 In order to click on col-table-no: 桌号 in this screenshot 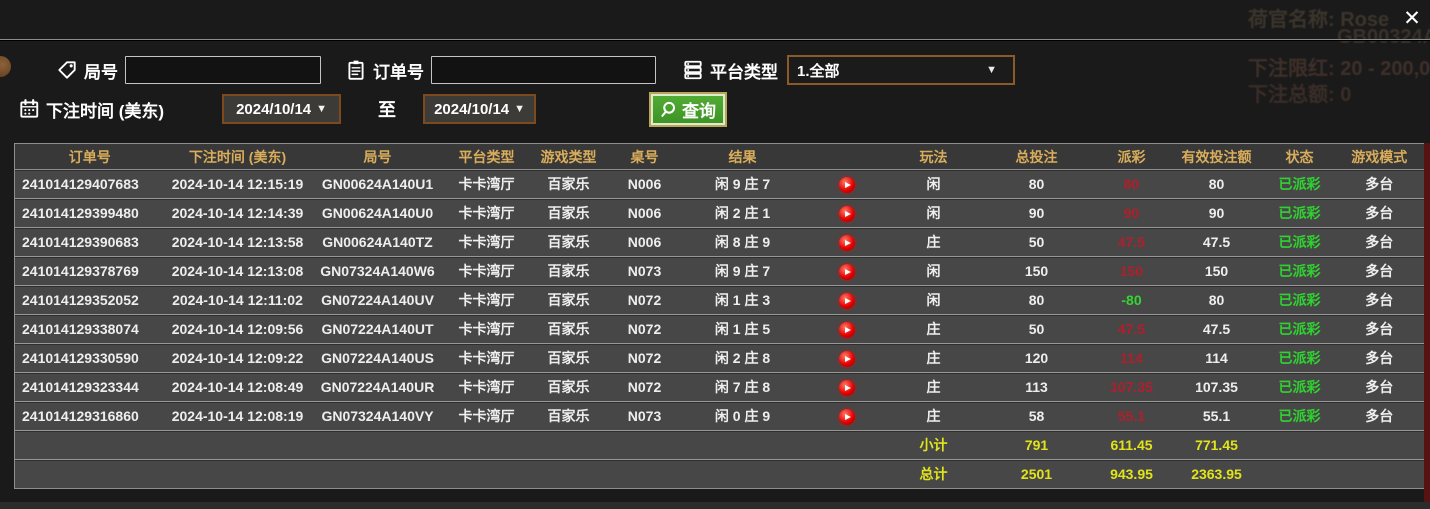, I will do `click(644, 156)`.